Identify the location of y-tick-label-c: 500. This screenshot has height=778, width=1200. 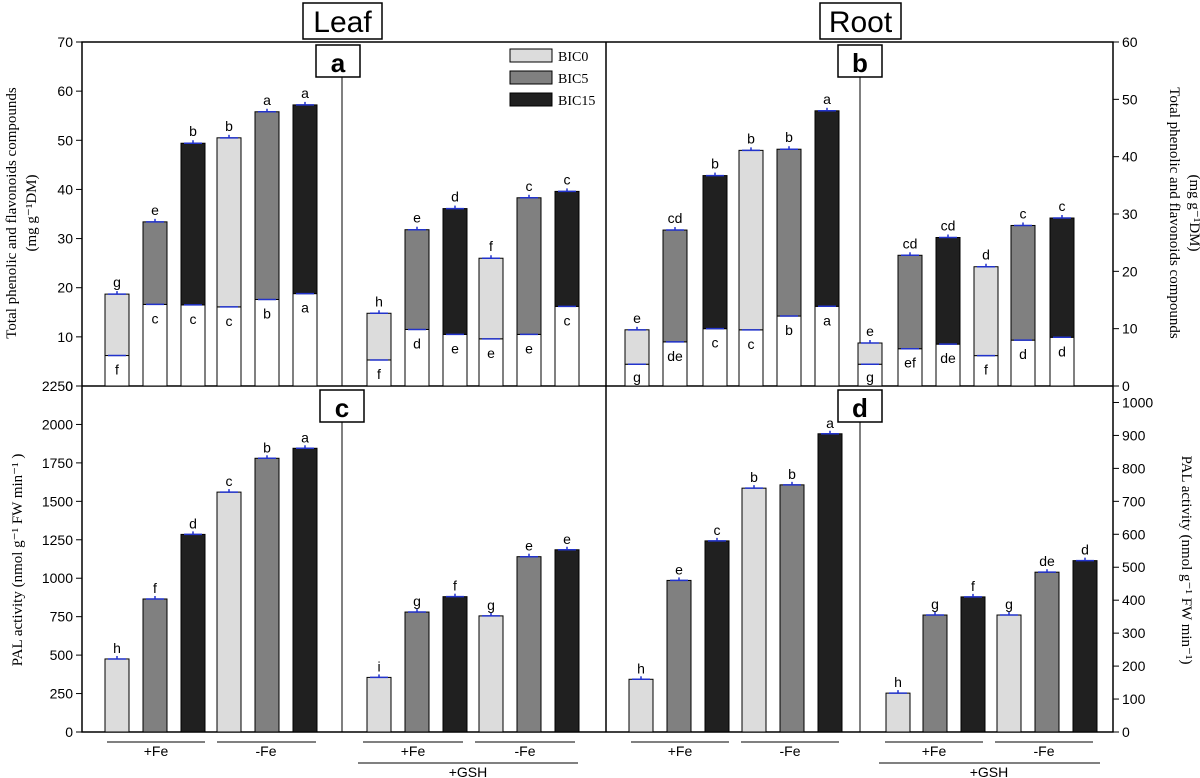
(62, 655).